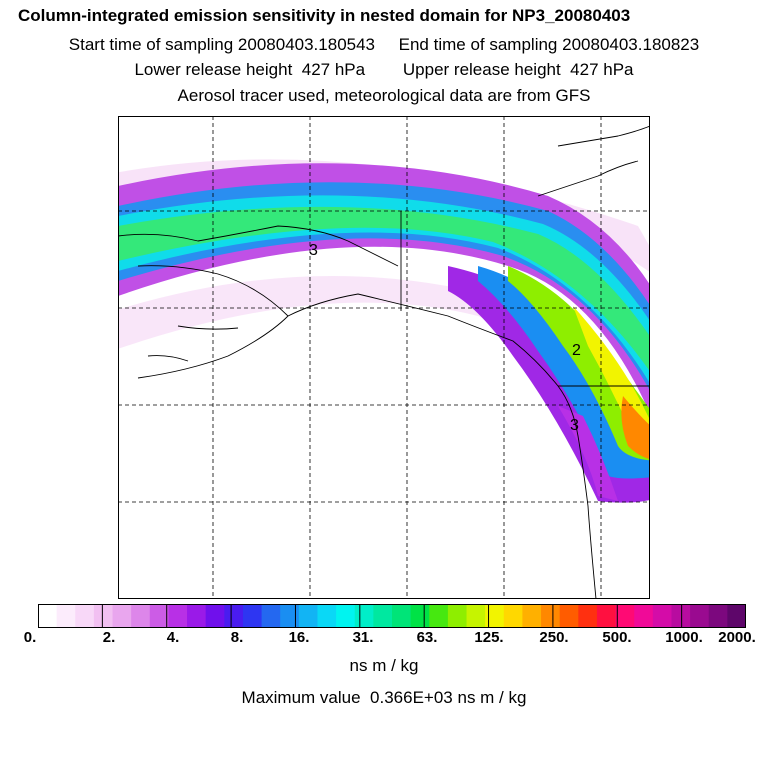 The height and width of the screenshot is (768, 768). What do you see at coordinates (301, 697) in the screenshot?
I see `max-label: Maximum value` at bounding box center [301, 697].